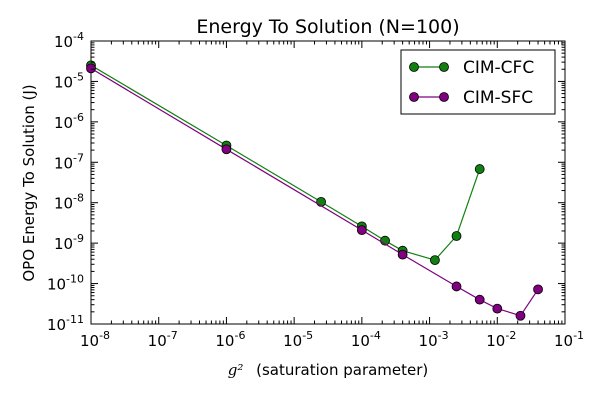  I want to click on legend-item-cim-cfc: CIM-CFC, so click(471, 68).